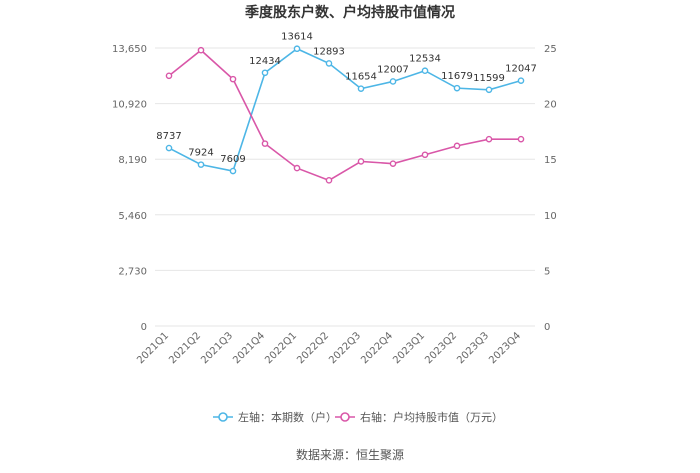  Describe the element at coordinates (345, 109) in the screenshot. I see `series-line-holders` at that location.